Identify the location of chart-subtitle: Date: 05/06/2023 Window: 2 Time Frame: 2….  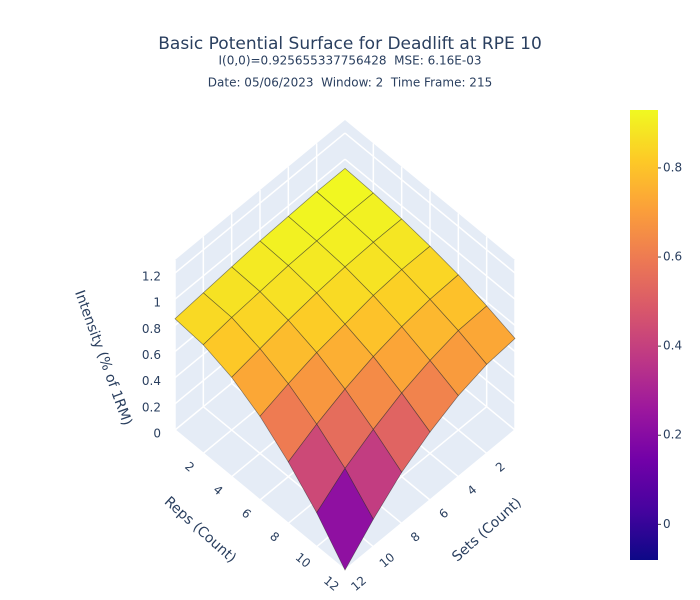
(350, 83).